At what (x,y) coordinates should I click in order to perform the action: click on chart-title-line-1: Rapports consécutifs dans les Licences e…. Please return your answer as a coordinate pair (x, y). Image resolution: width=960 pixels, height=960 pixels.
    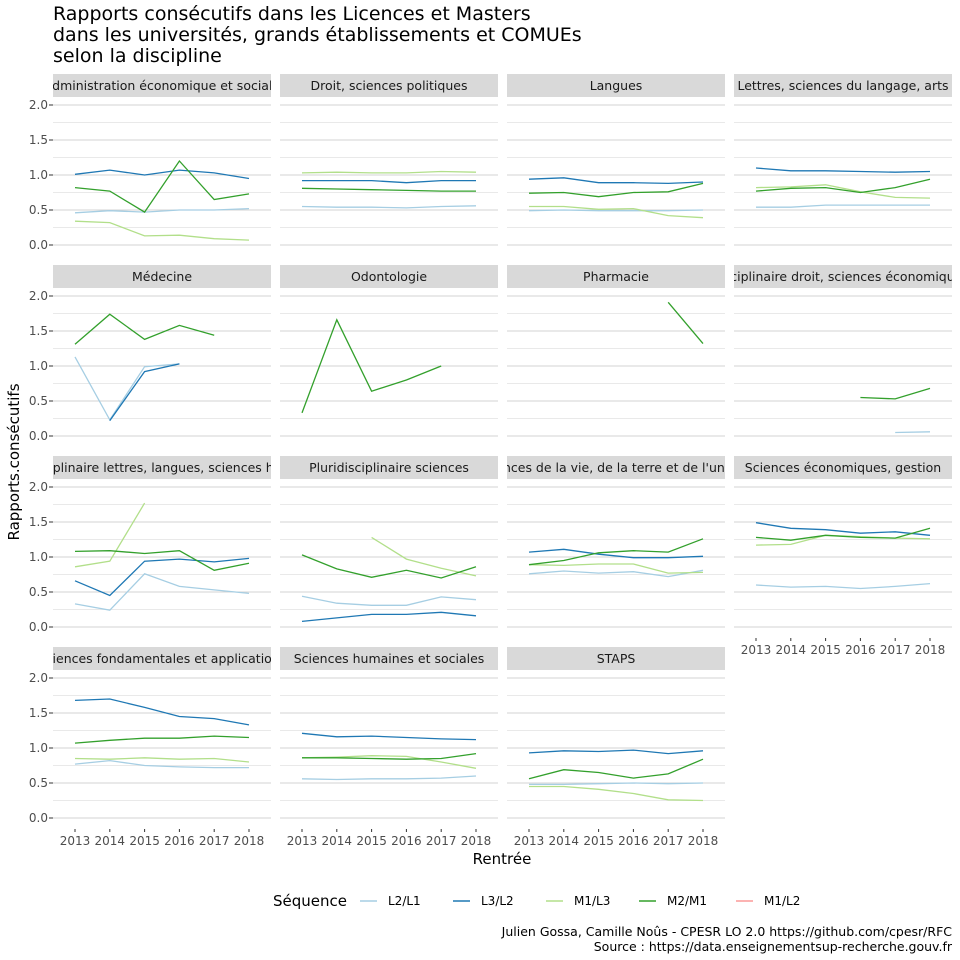
    Looking at the image, I should click on (292, 14).